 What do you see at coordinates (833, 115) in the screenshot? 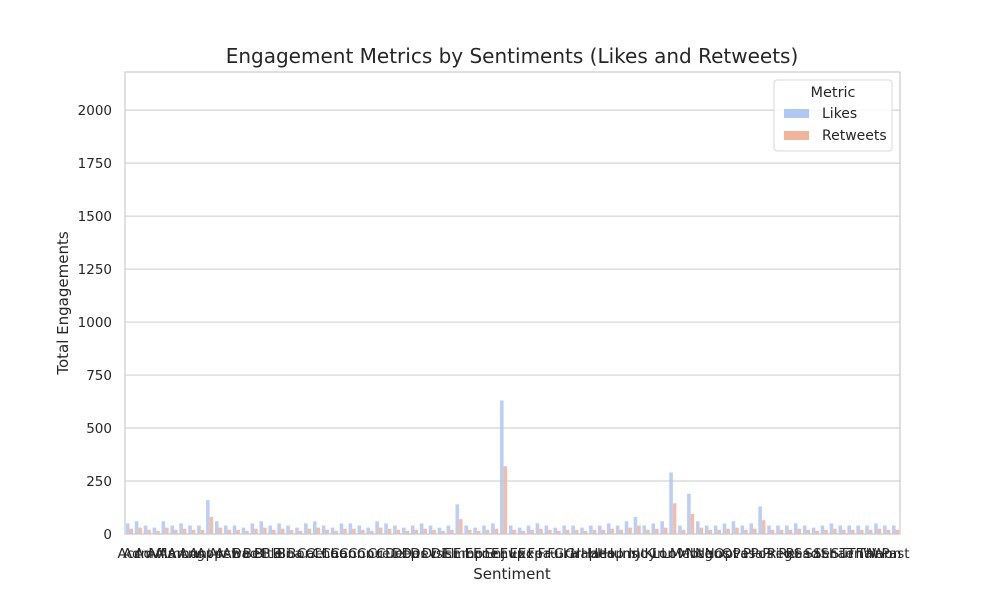
I see `legend: Metric Likes Retweets` at bounding box center [833, 115].